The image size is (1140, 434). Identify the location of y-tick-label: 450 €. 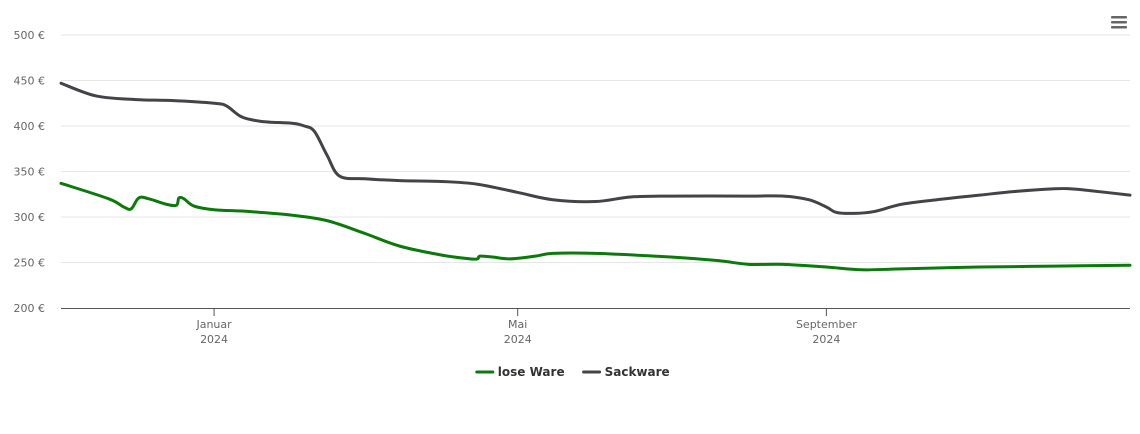
(30, 81).